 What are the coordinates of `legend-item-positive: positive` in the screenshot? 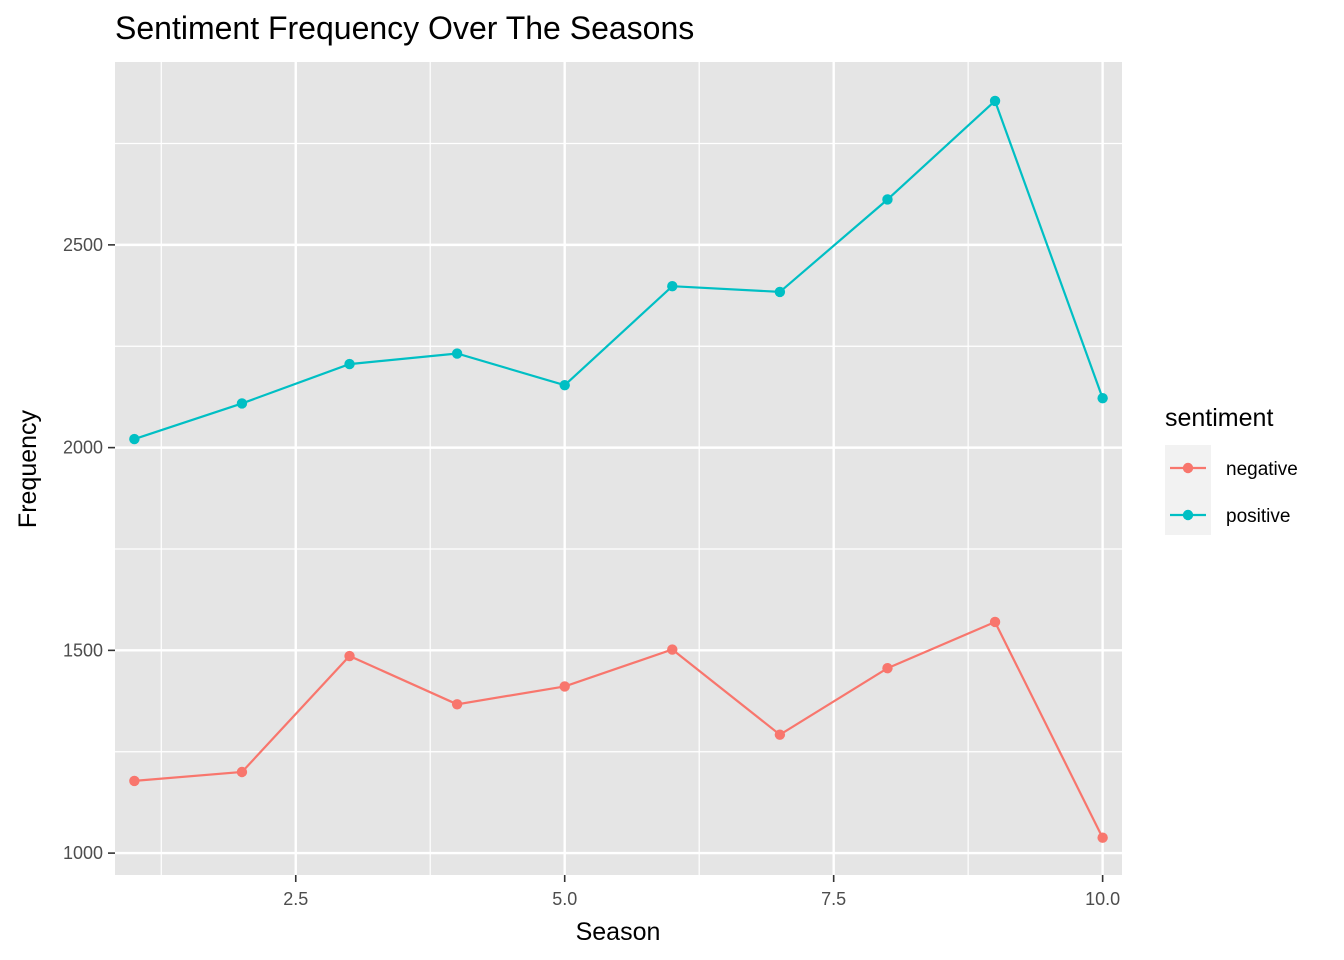 It's located at (1230, 516).